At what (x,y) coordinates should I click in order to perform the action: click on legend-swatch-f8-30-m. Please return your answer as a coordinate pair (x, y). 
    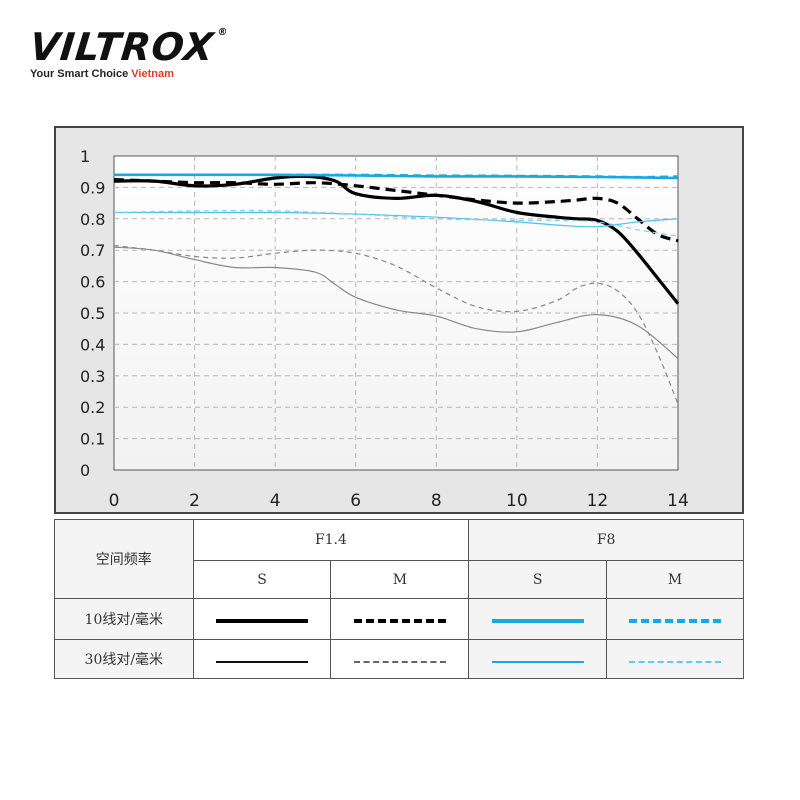
    Looking at the image, I should click on (675, 659).